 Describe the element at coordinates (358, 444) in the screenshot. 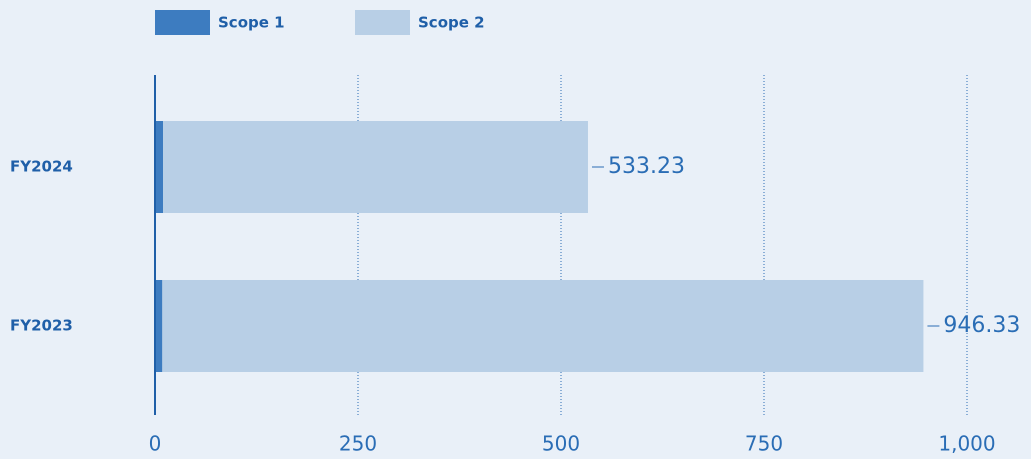

I see `x-tick-label: 250` at that location.